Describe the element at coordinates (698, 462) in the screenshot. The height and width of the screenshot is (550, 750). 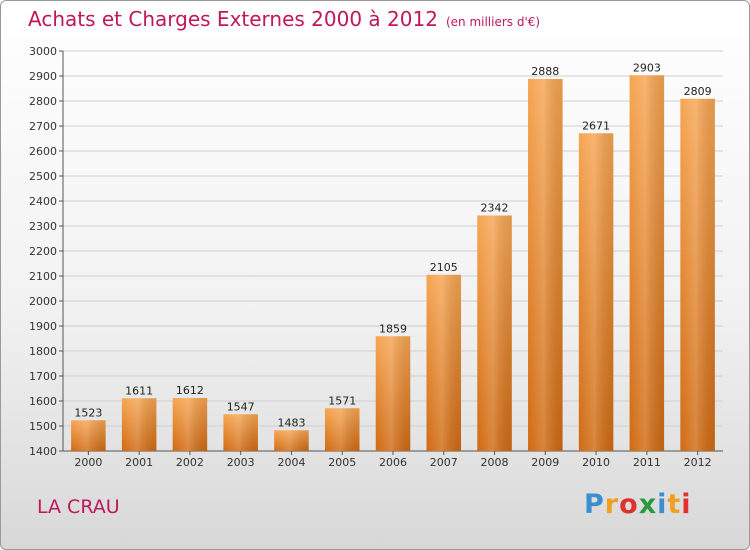
I see `x-tick-label: 2012` at that location.